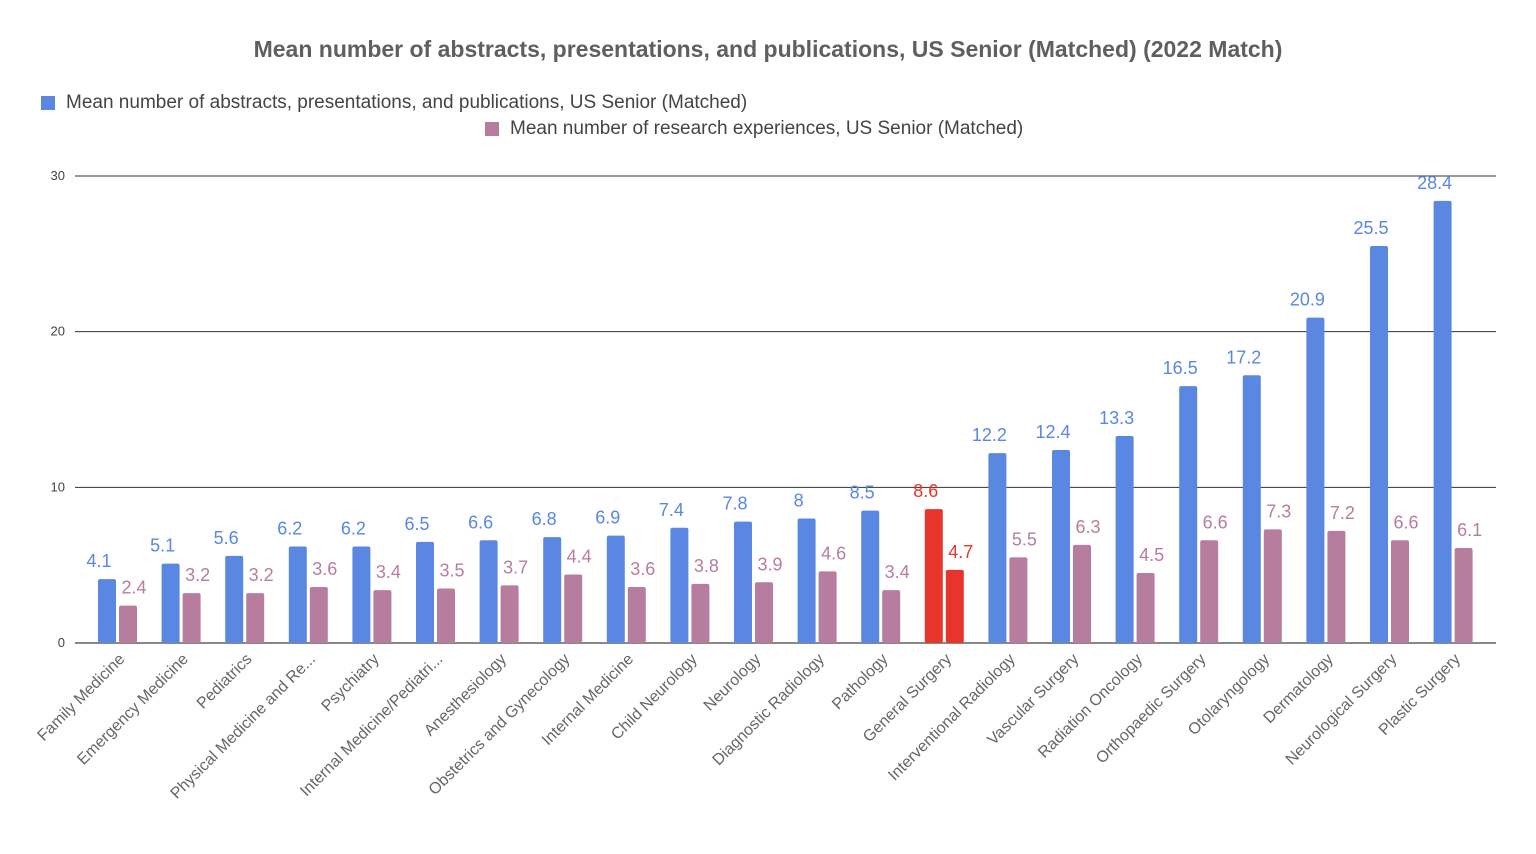  I want to click on data-label: 6.9, so click(607, 518).